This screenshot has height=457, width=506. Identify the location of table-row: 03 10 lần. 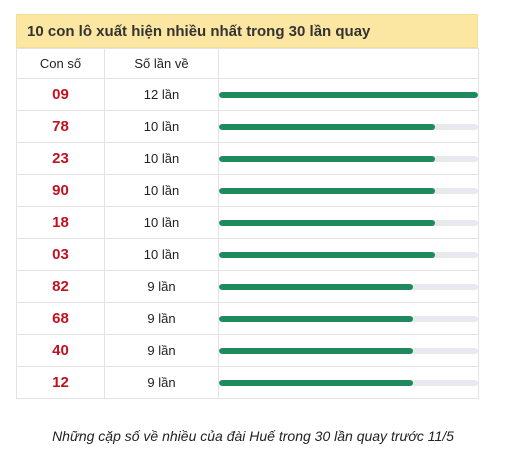
(247, 254).